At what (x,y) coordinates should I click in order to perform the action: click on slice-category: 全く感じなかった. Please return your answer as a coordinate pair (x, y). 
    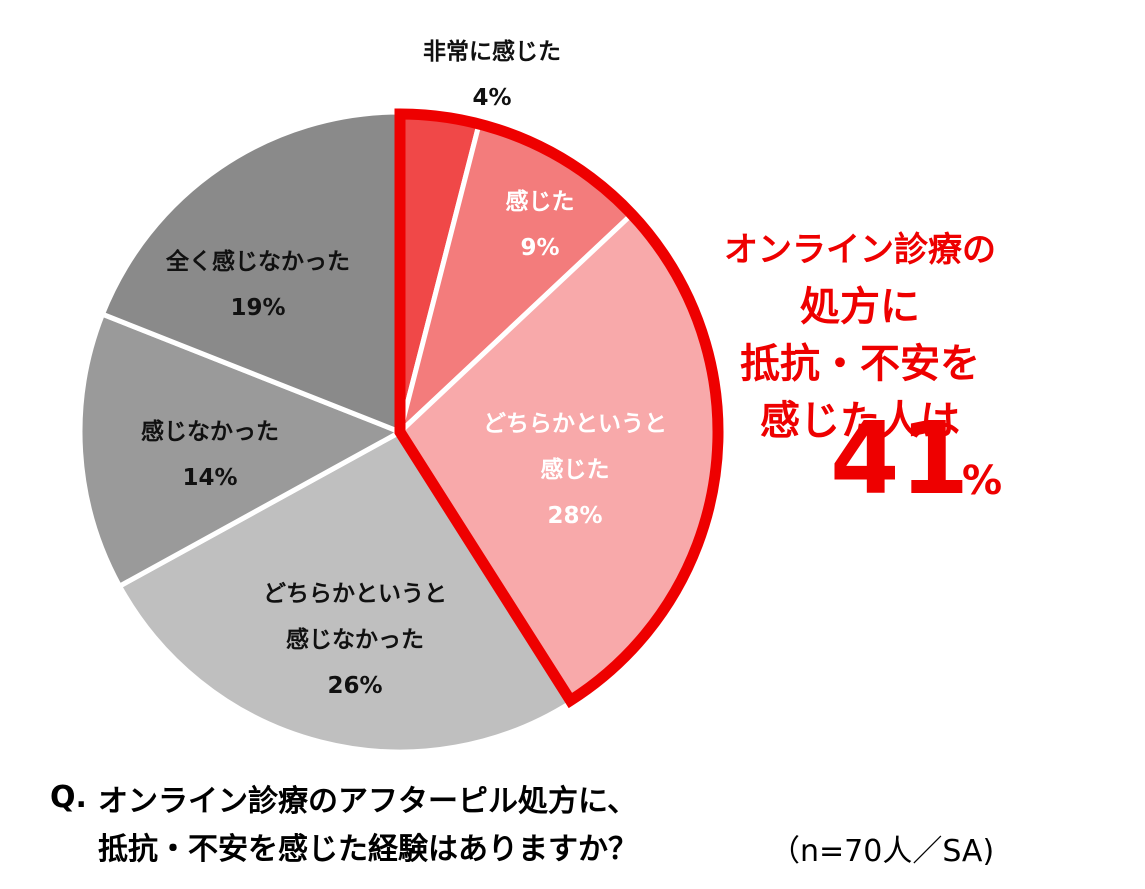
    Looking at the image, I should click on (258, 262).